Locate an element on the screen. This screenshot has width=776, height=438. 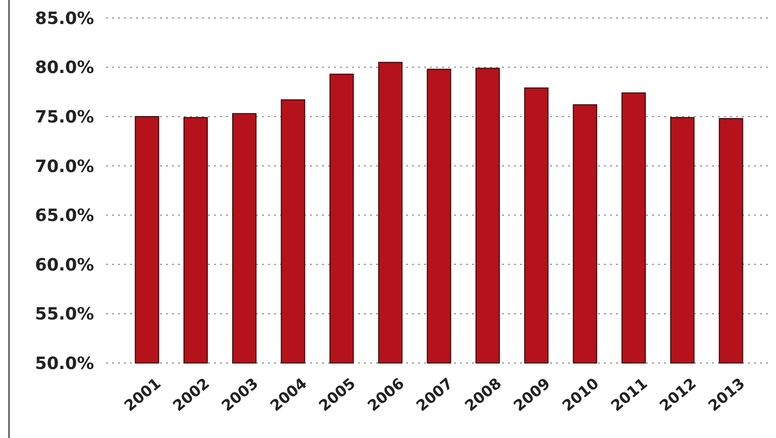
y-tick-label: 55.0% is located at coordinates (64, 314).